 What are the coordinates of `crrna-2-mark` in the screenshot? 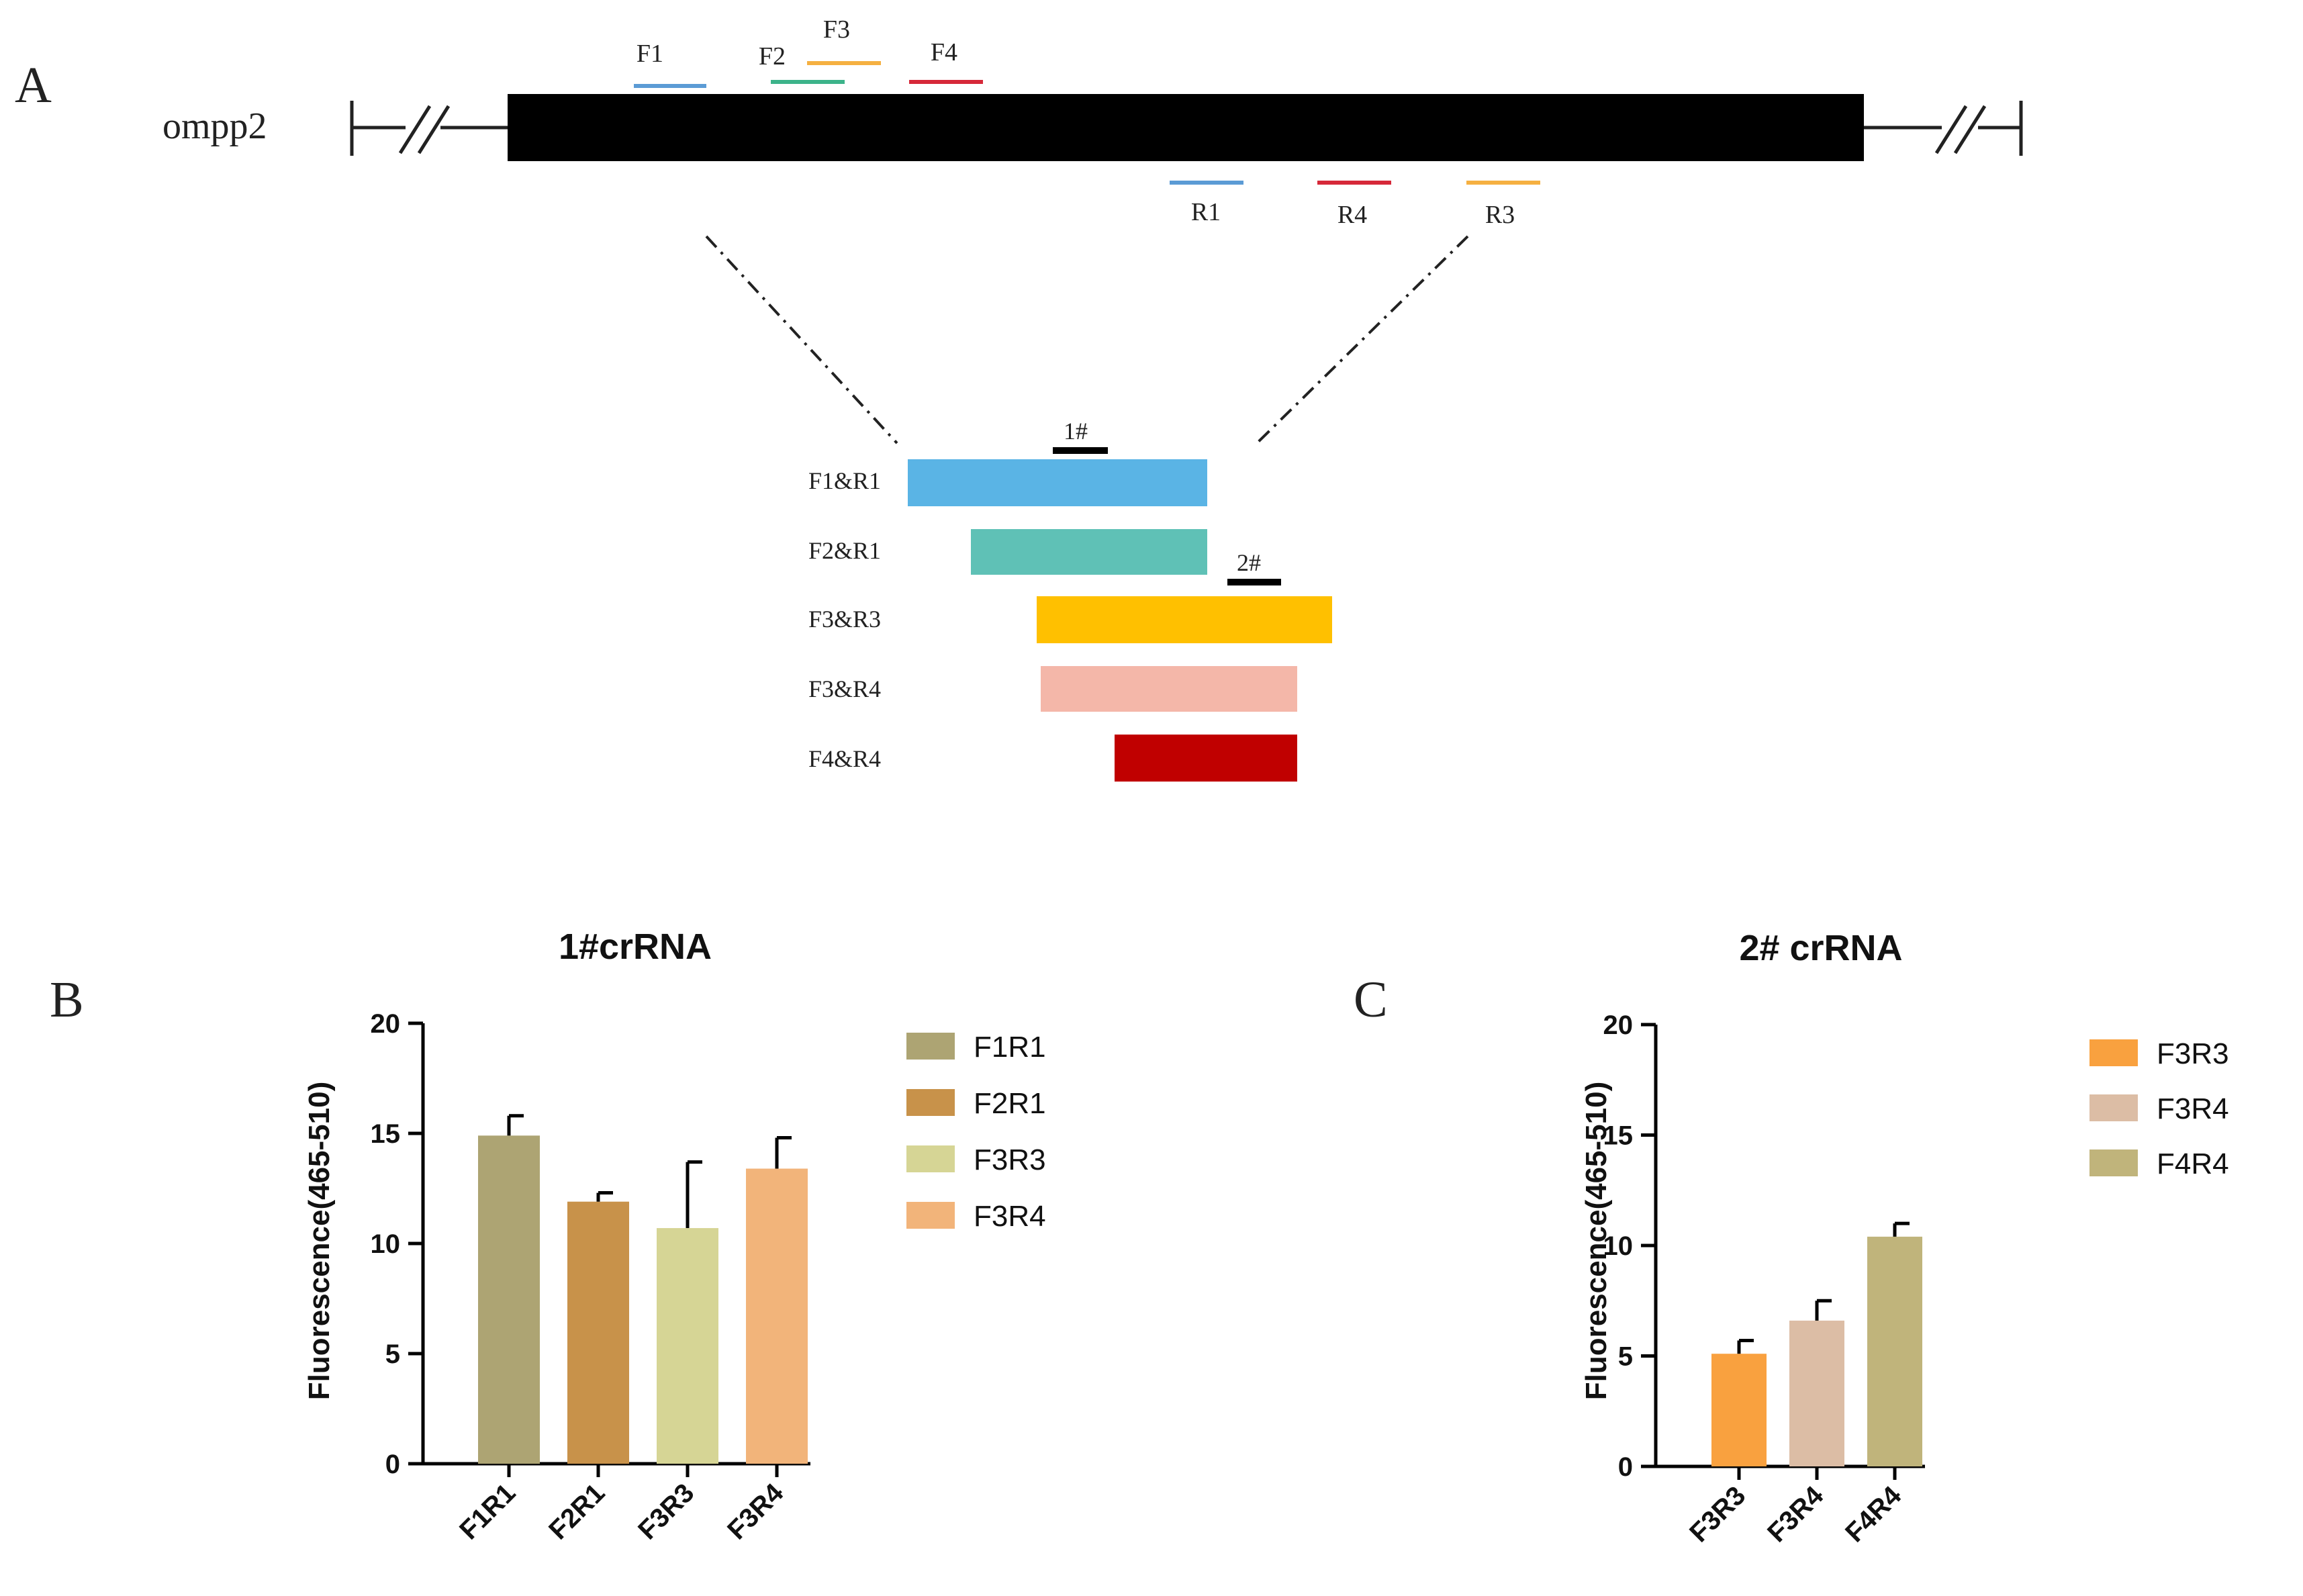 It's located at (1254, 582).